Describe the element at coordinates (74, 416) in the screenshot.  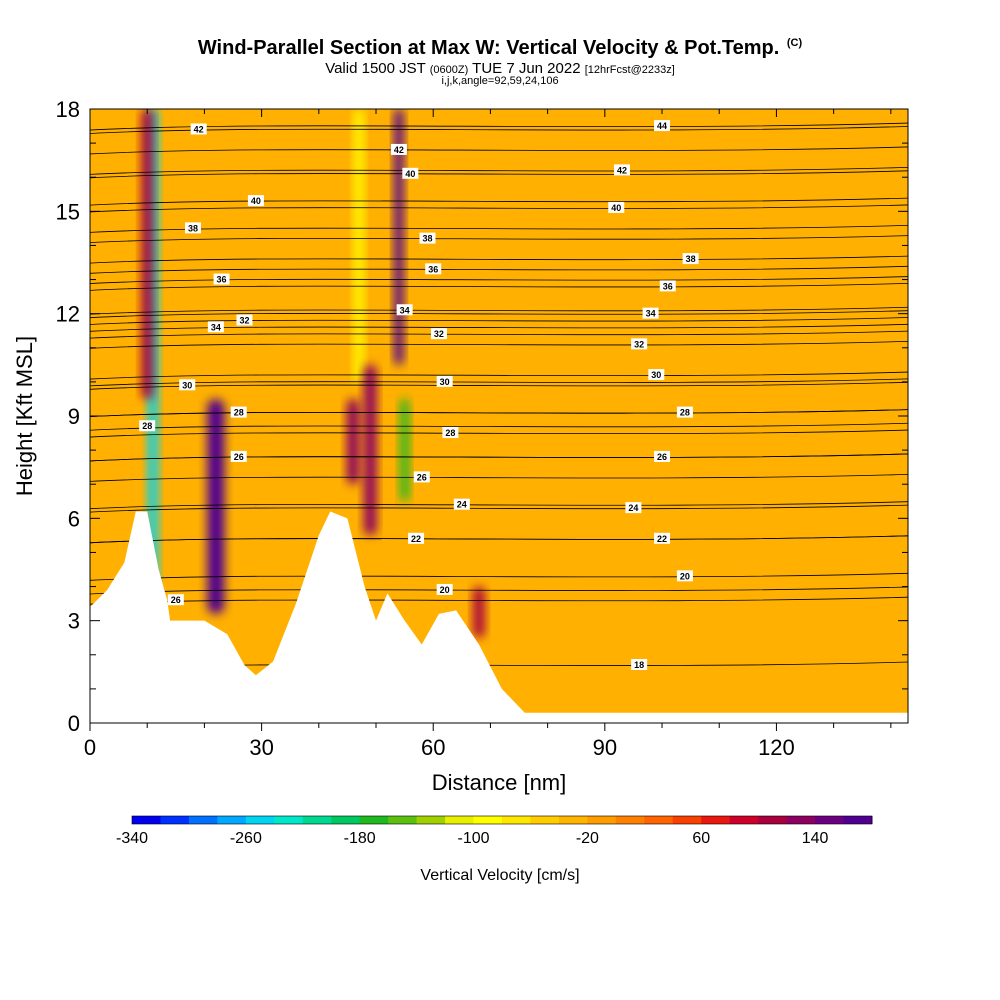
I see `y-tick-label: 9` at that location.